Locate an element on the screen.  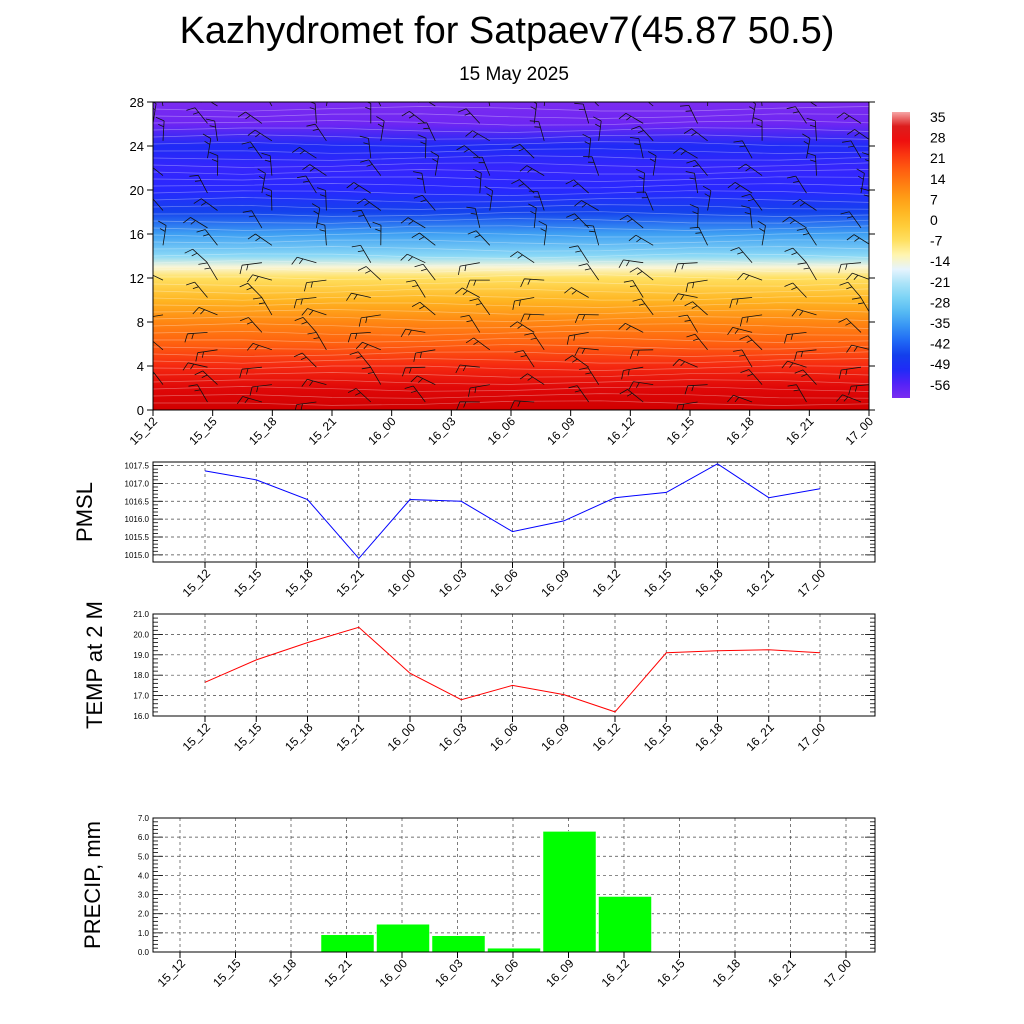
x-tick-label: 15_15 is located at coordinates (248, 737).